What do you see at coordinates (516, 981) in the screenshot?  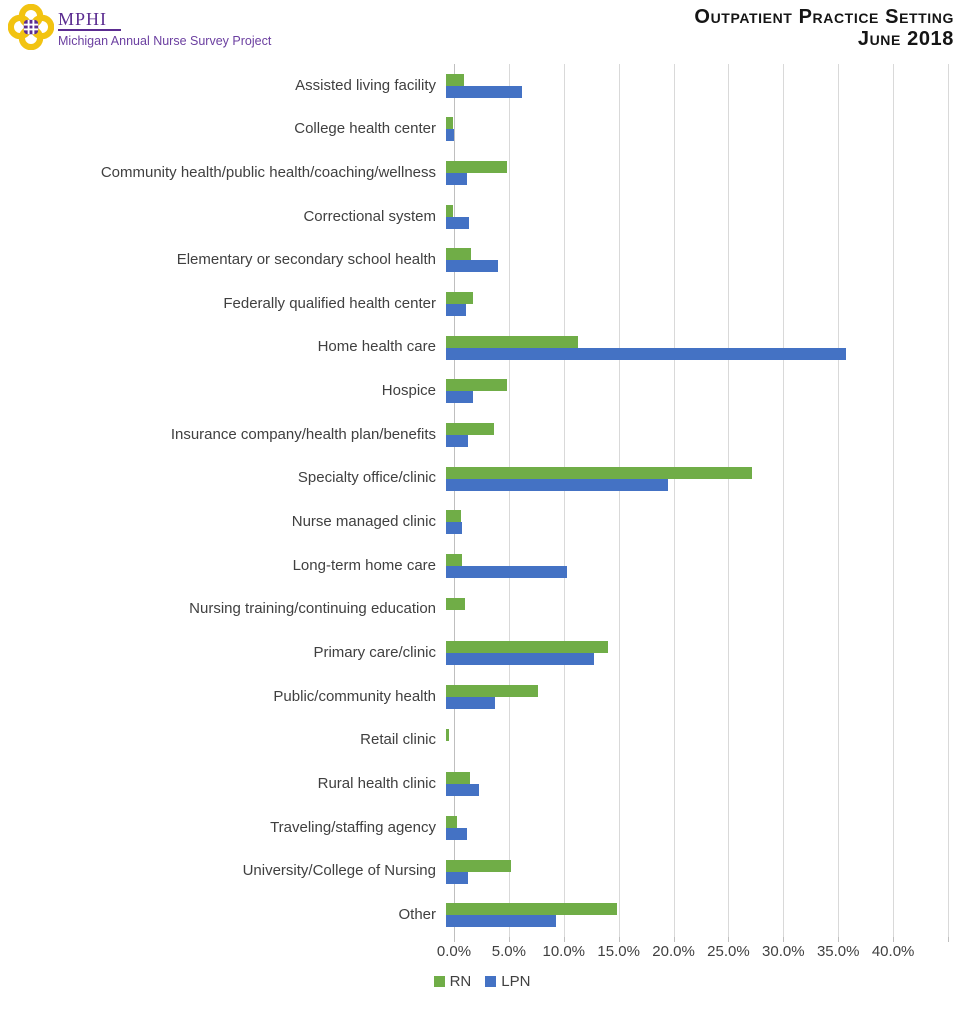 I see `legend-label-lpn: LPN` at bounding box center [516, 981].